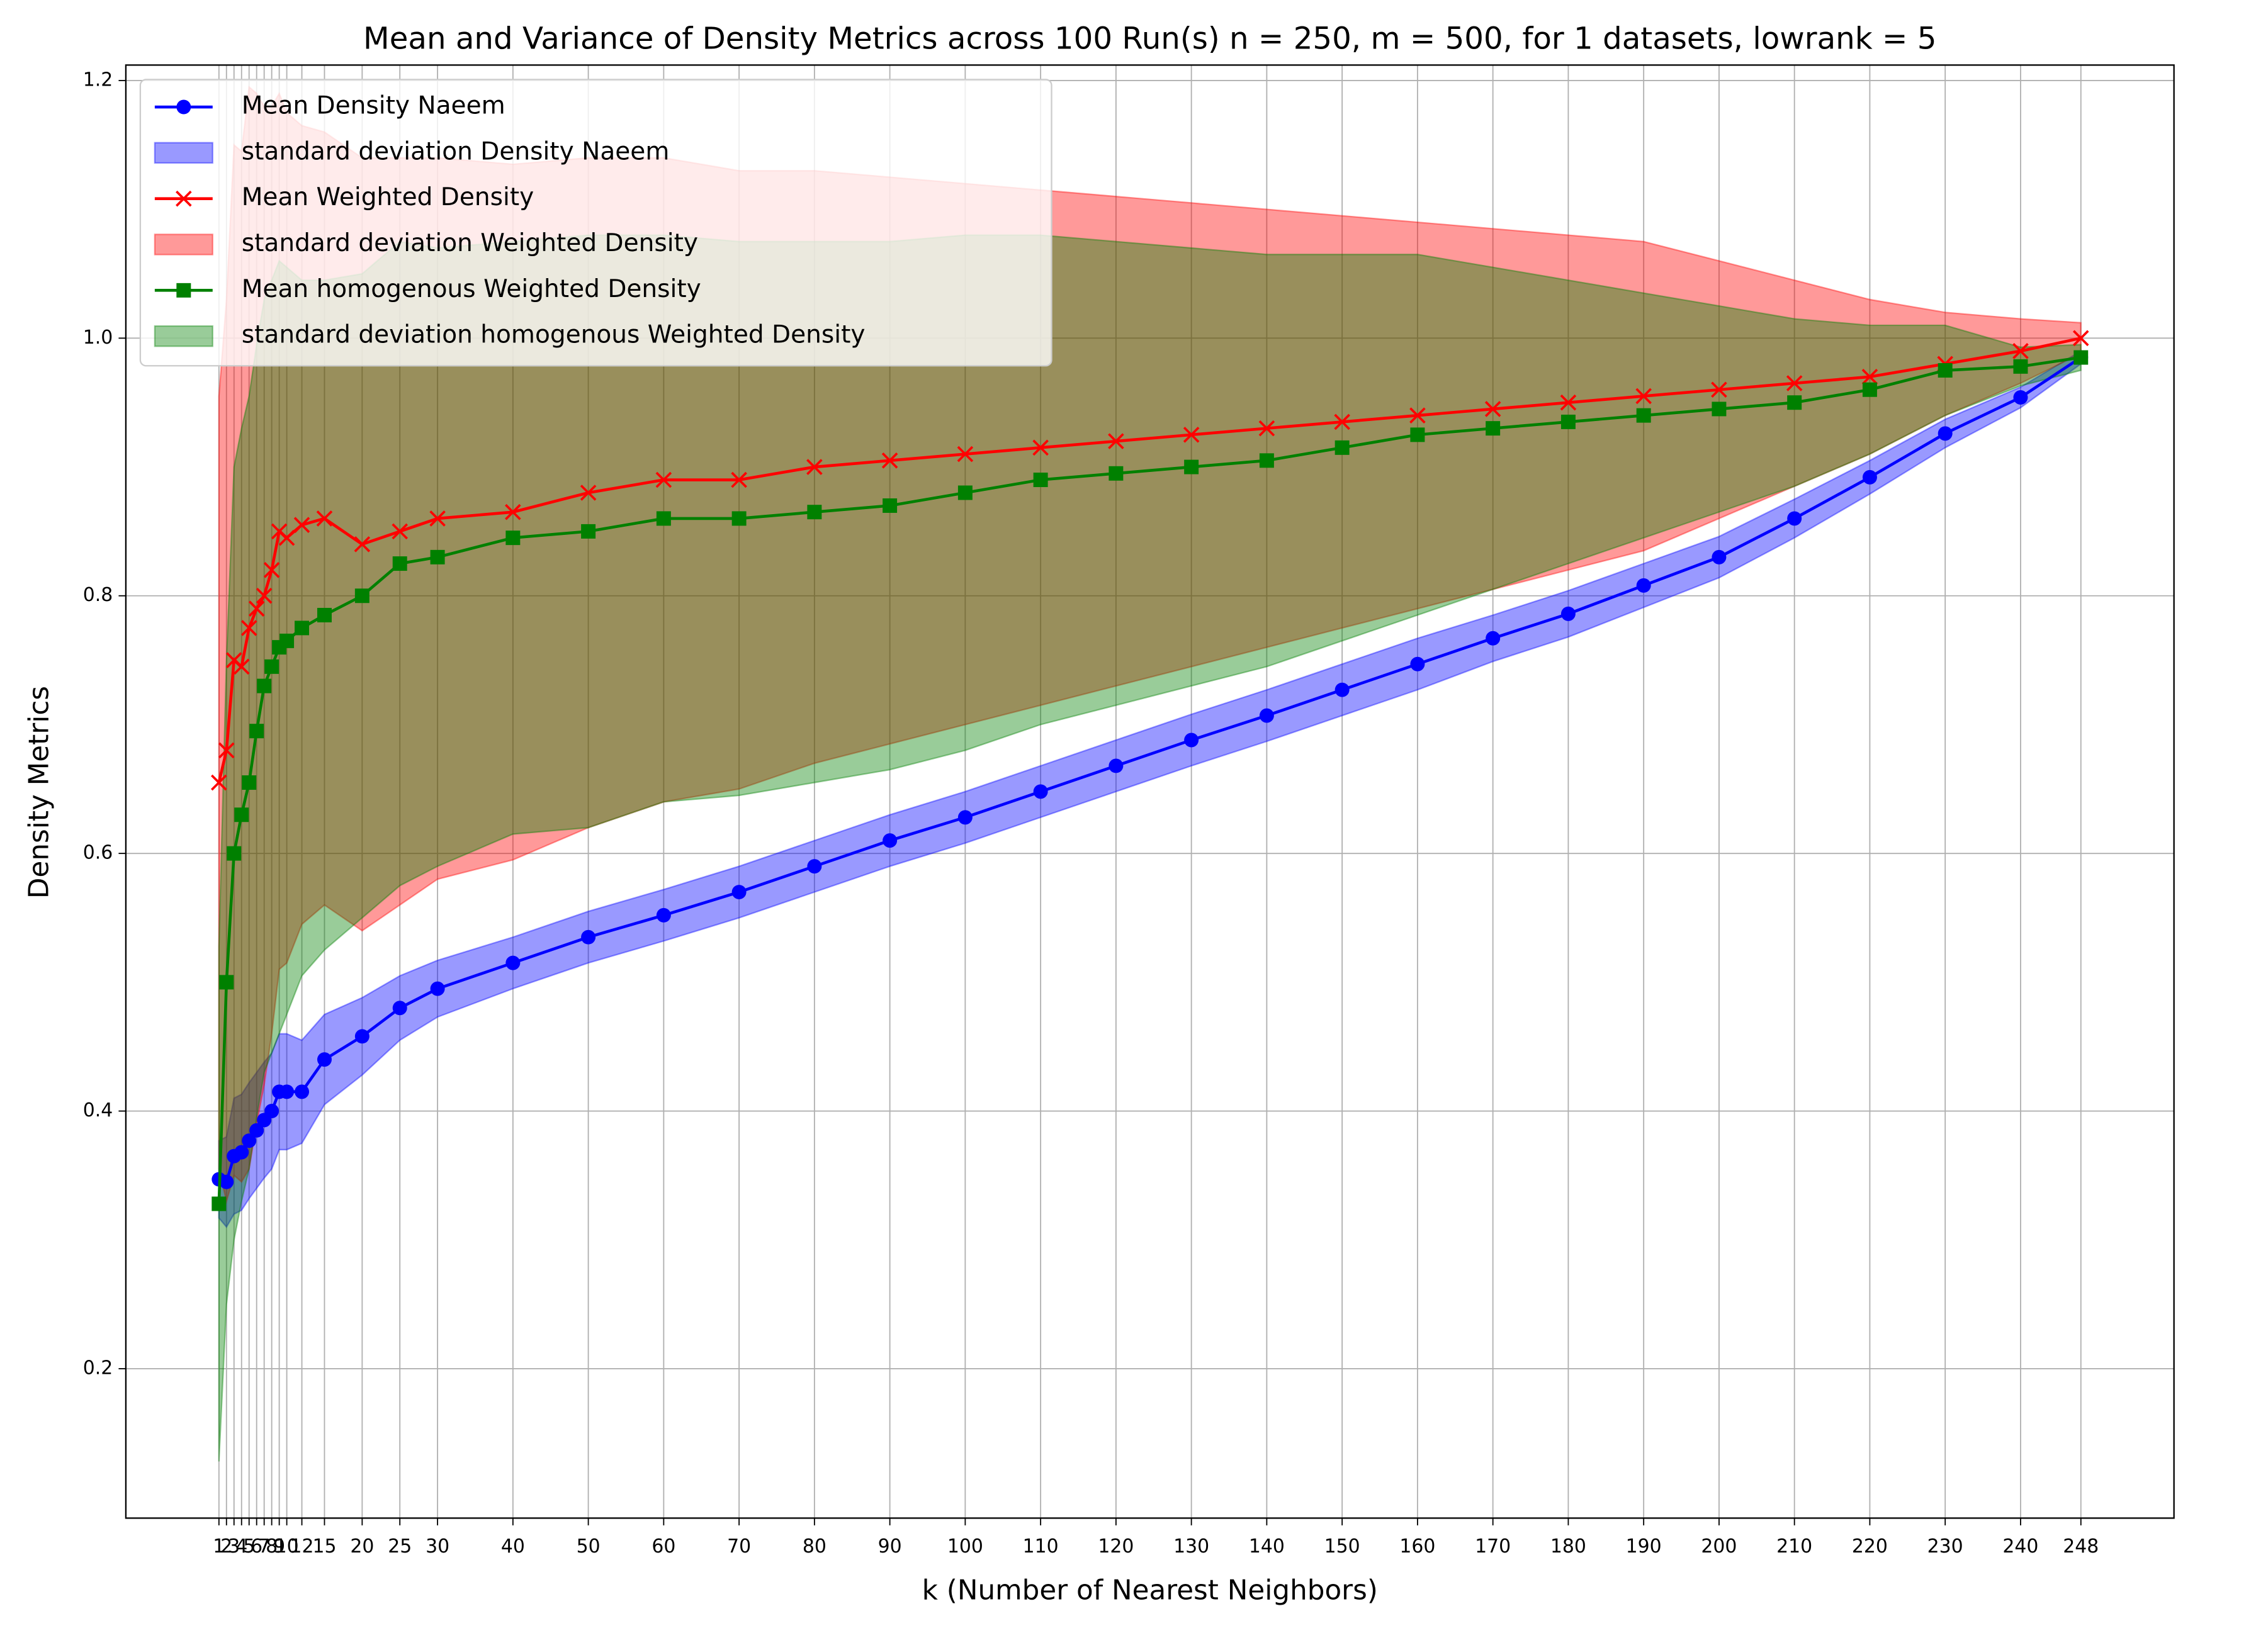 The image size is (2268, 1628). Describe the element at coordinates (1719, 1546) in the screenshot. I see `x-tick-label: 200` at that location.